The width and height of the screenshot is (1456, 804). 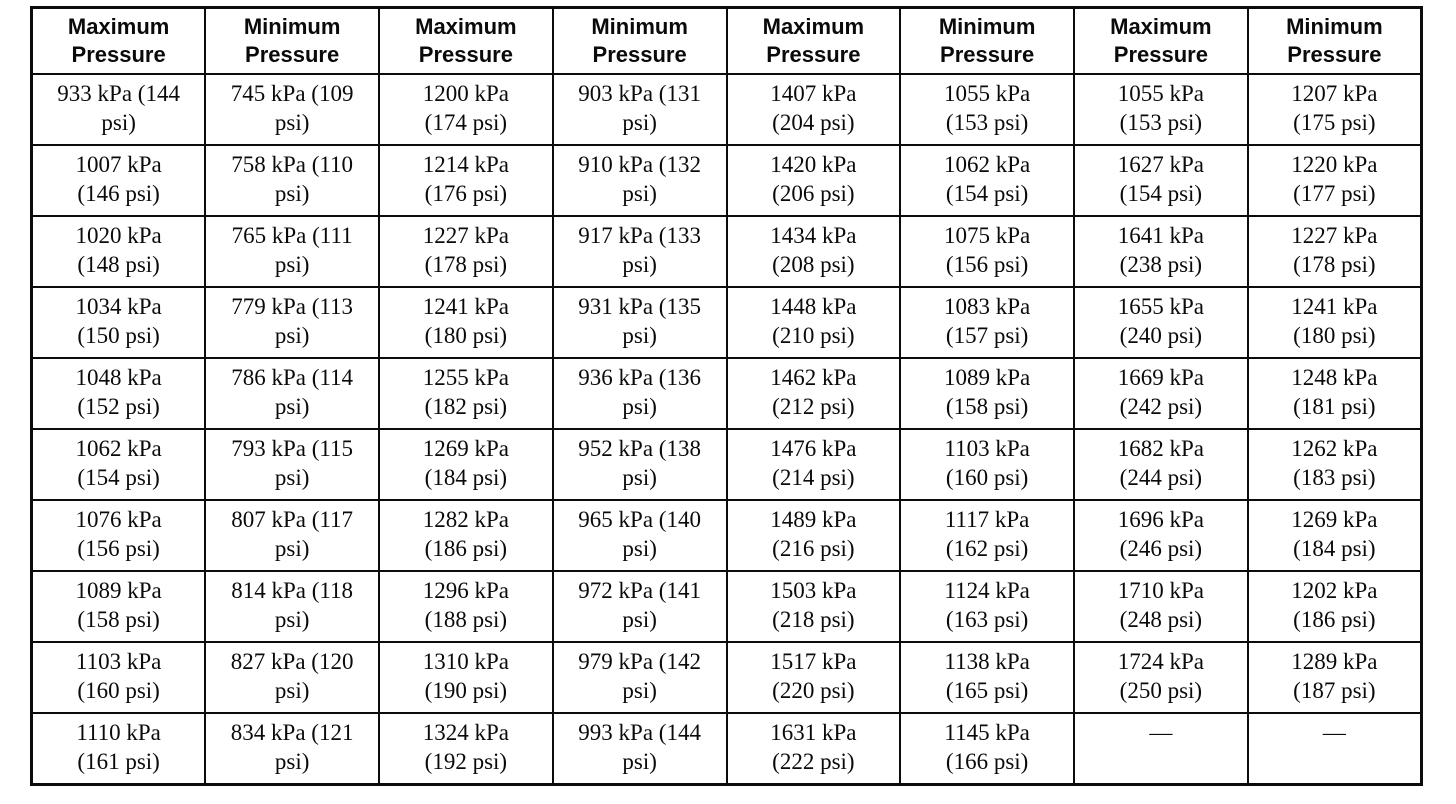 What do you see at coordinates (466, 535) in the screenshot?
I see `table-cell: 1282 kPa (186 psi)` at bounding box center [466, 535].